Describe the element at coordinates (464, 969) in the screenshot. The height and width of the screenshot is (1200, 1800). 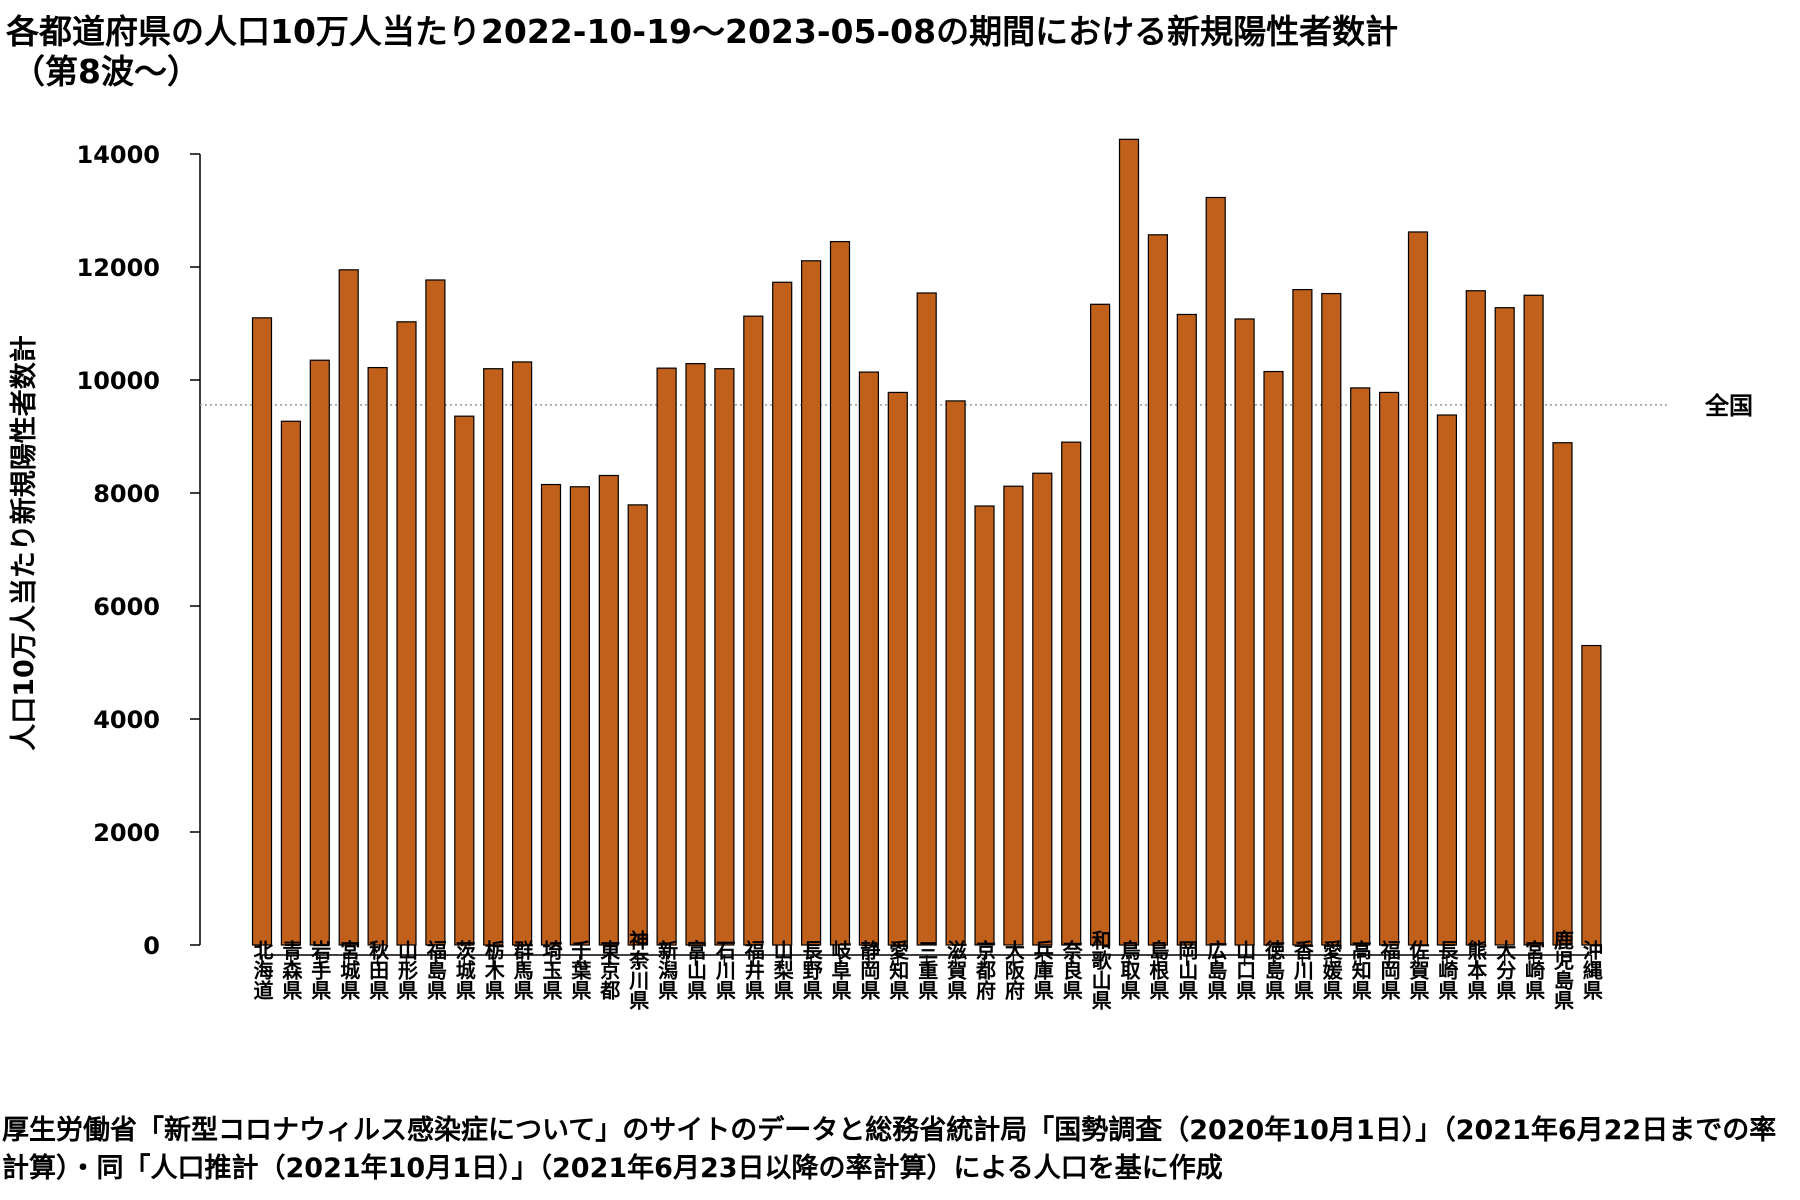
I see `x-tick-label: 茨城県` at that location.